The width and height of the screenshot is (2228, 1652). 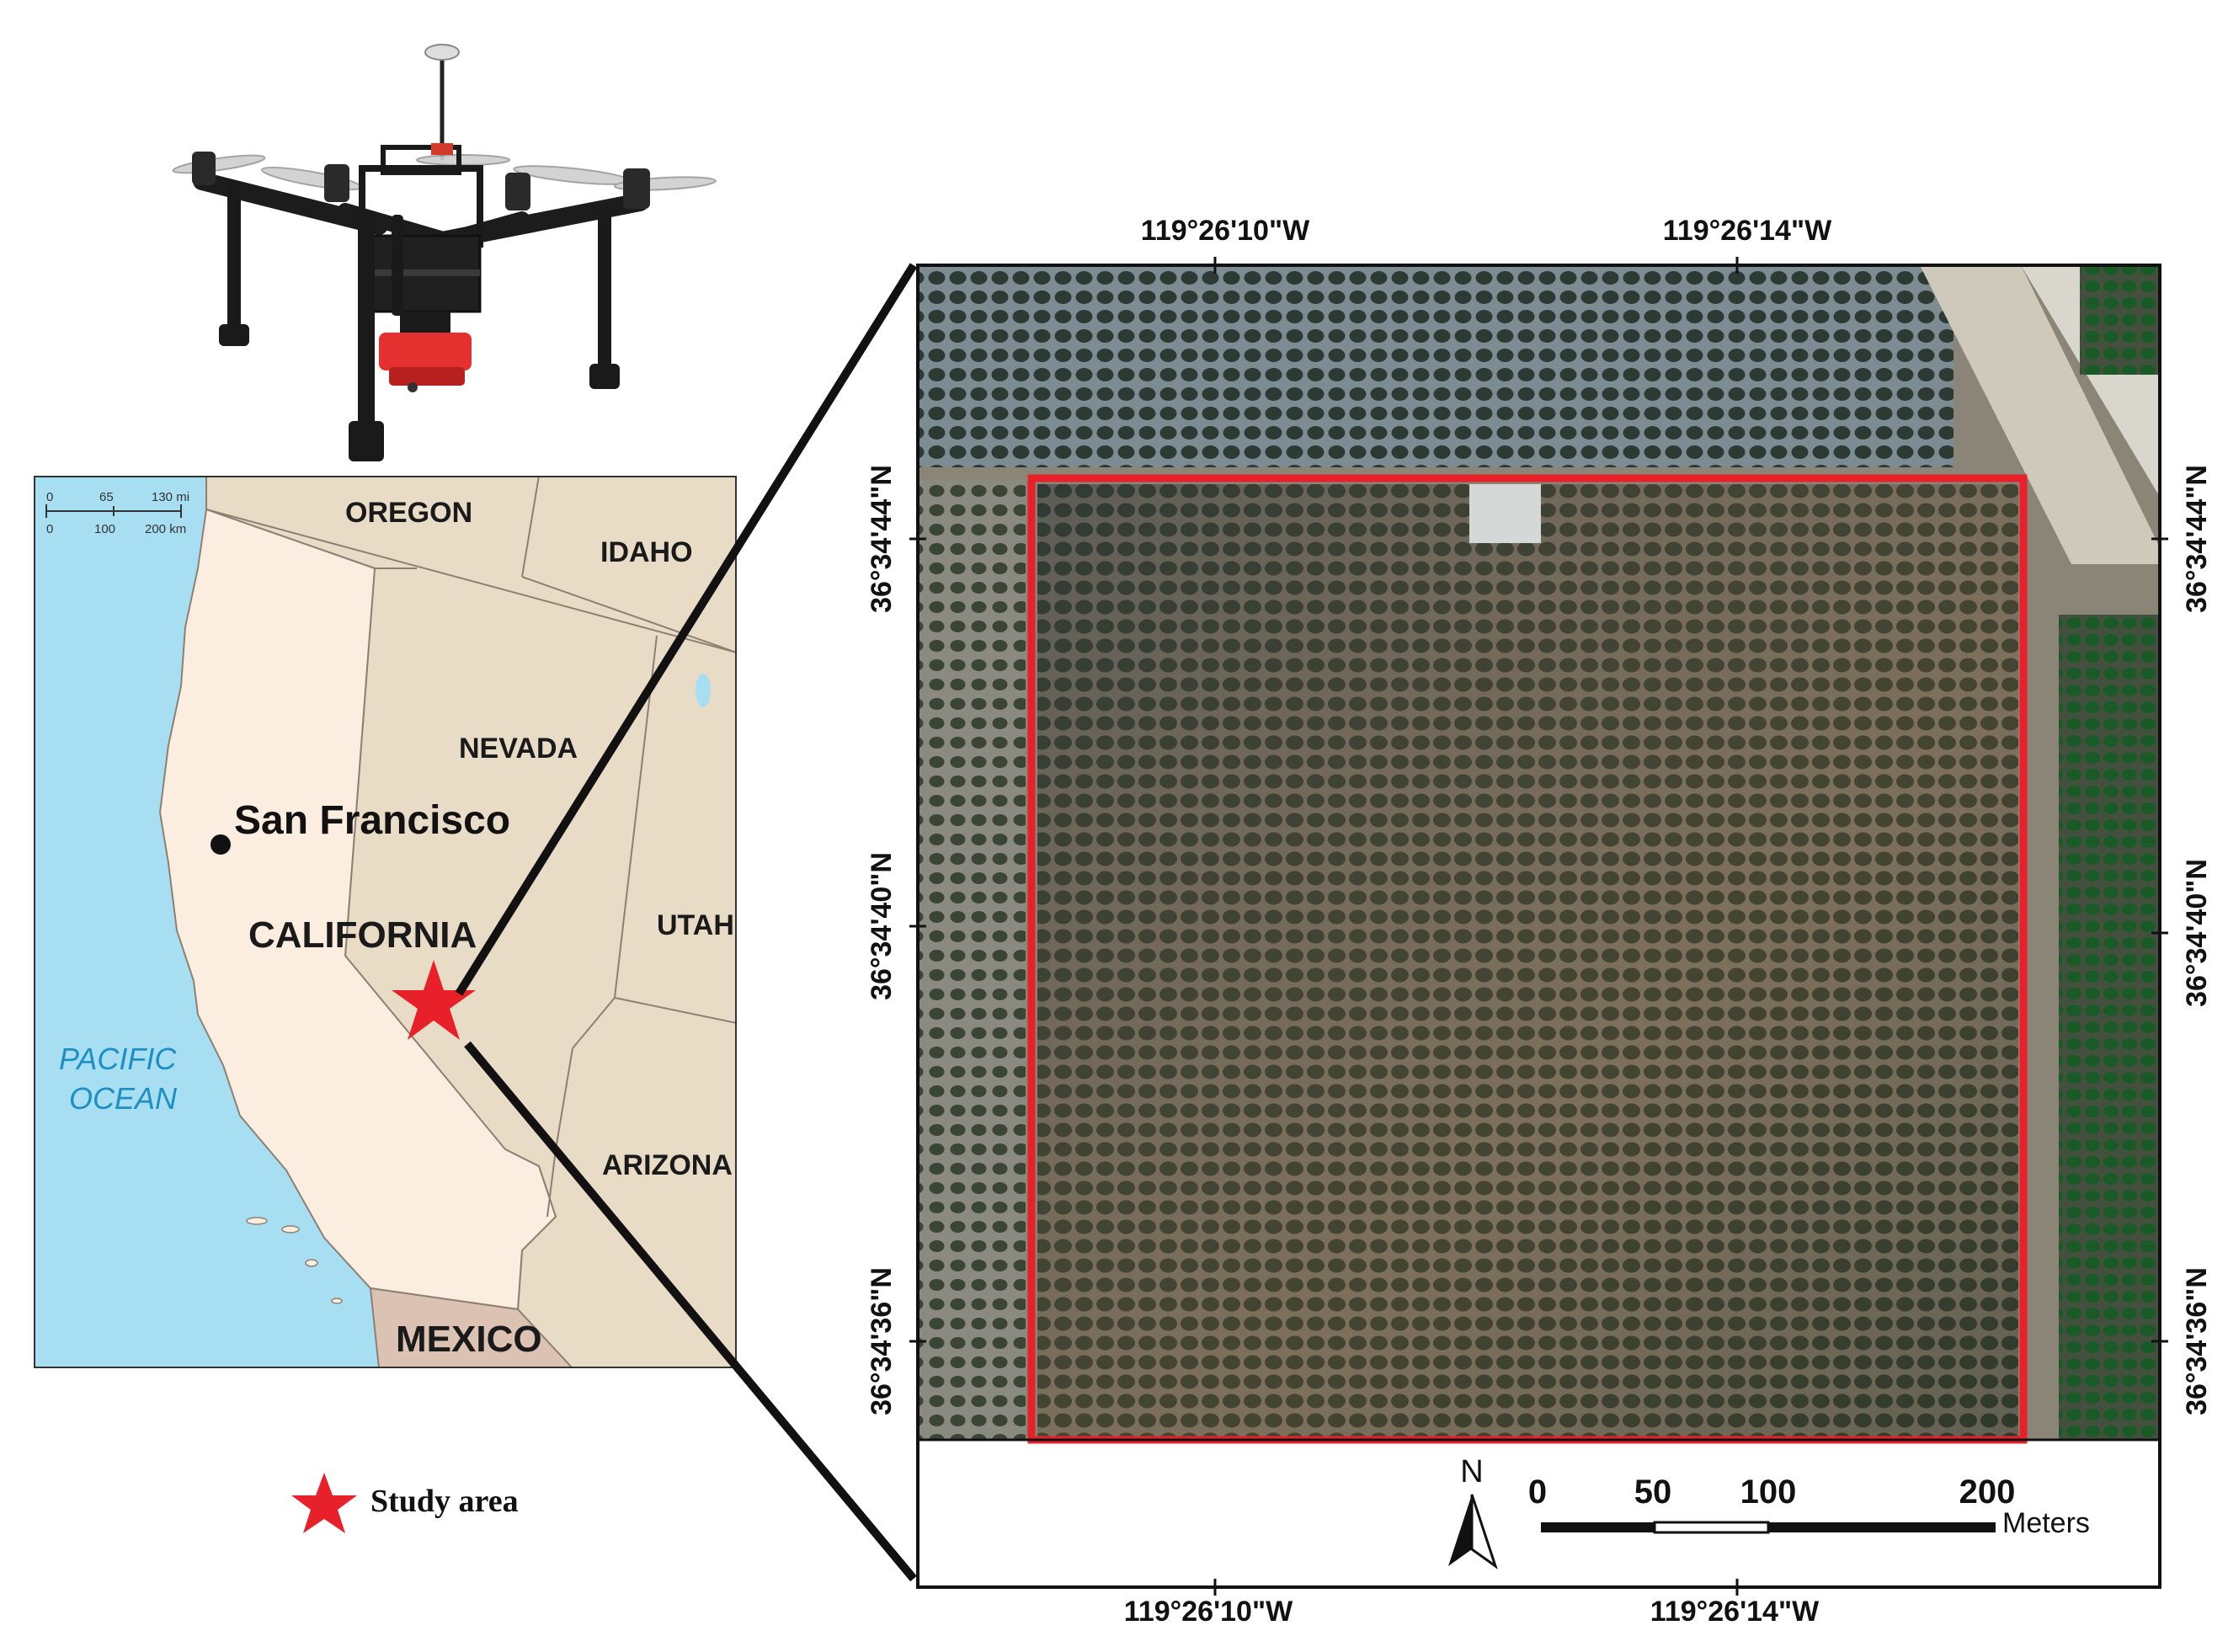 What do you see at coordinates (221, 844) in the screenshot?
I see `city-marker-icon` at bounding box center [221, 844].